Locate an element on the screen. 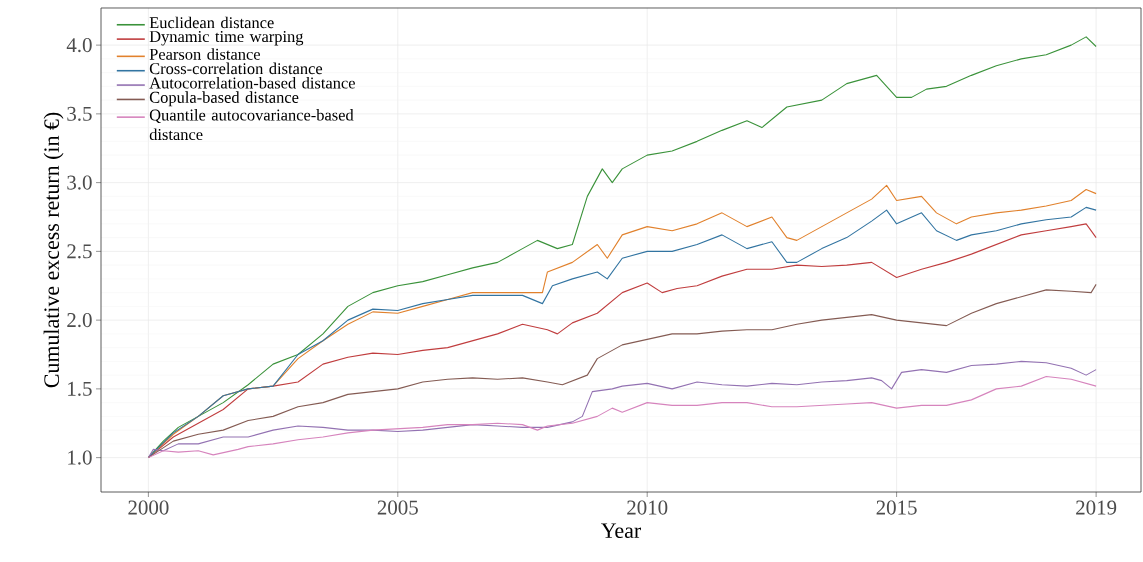 Image resolution: width=1143 pixels, height=562 pixels. legend-label: Euclidean distance is located at coordinates (211, 22).